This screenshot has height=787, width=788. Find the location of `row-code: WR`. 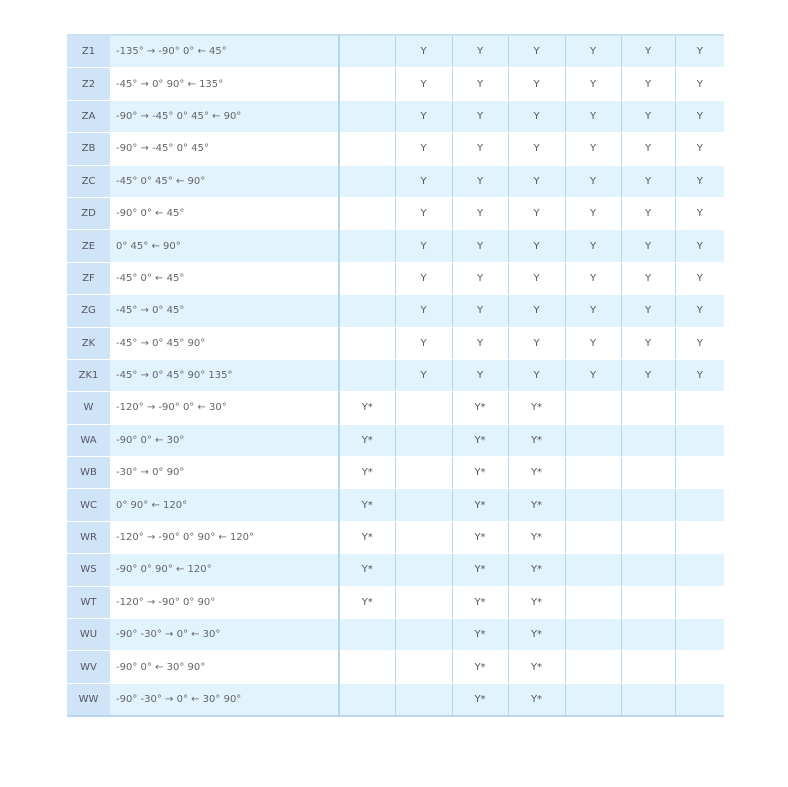

row-code: WR is located at coordinates (88, 538).